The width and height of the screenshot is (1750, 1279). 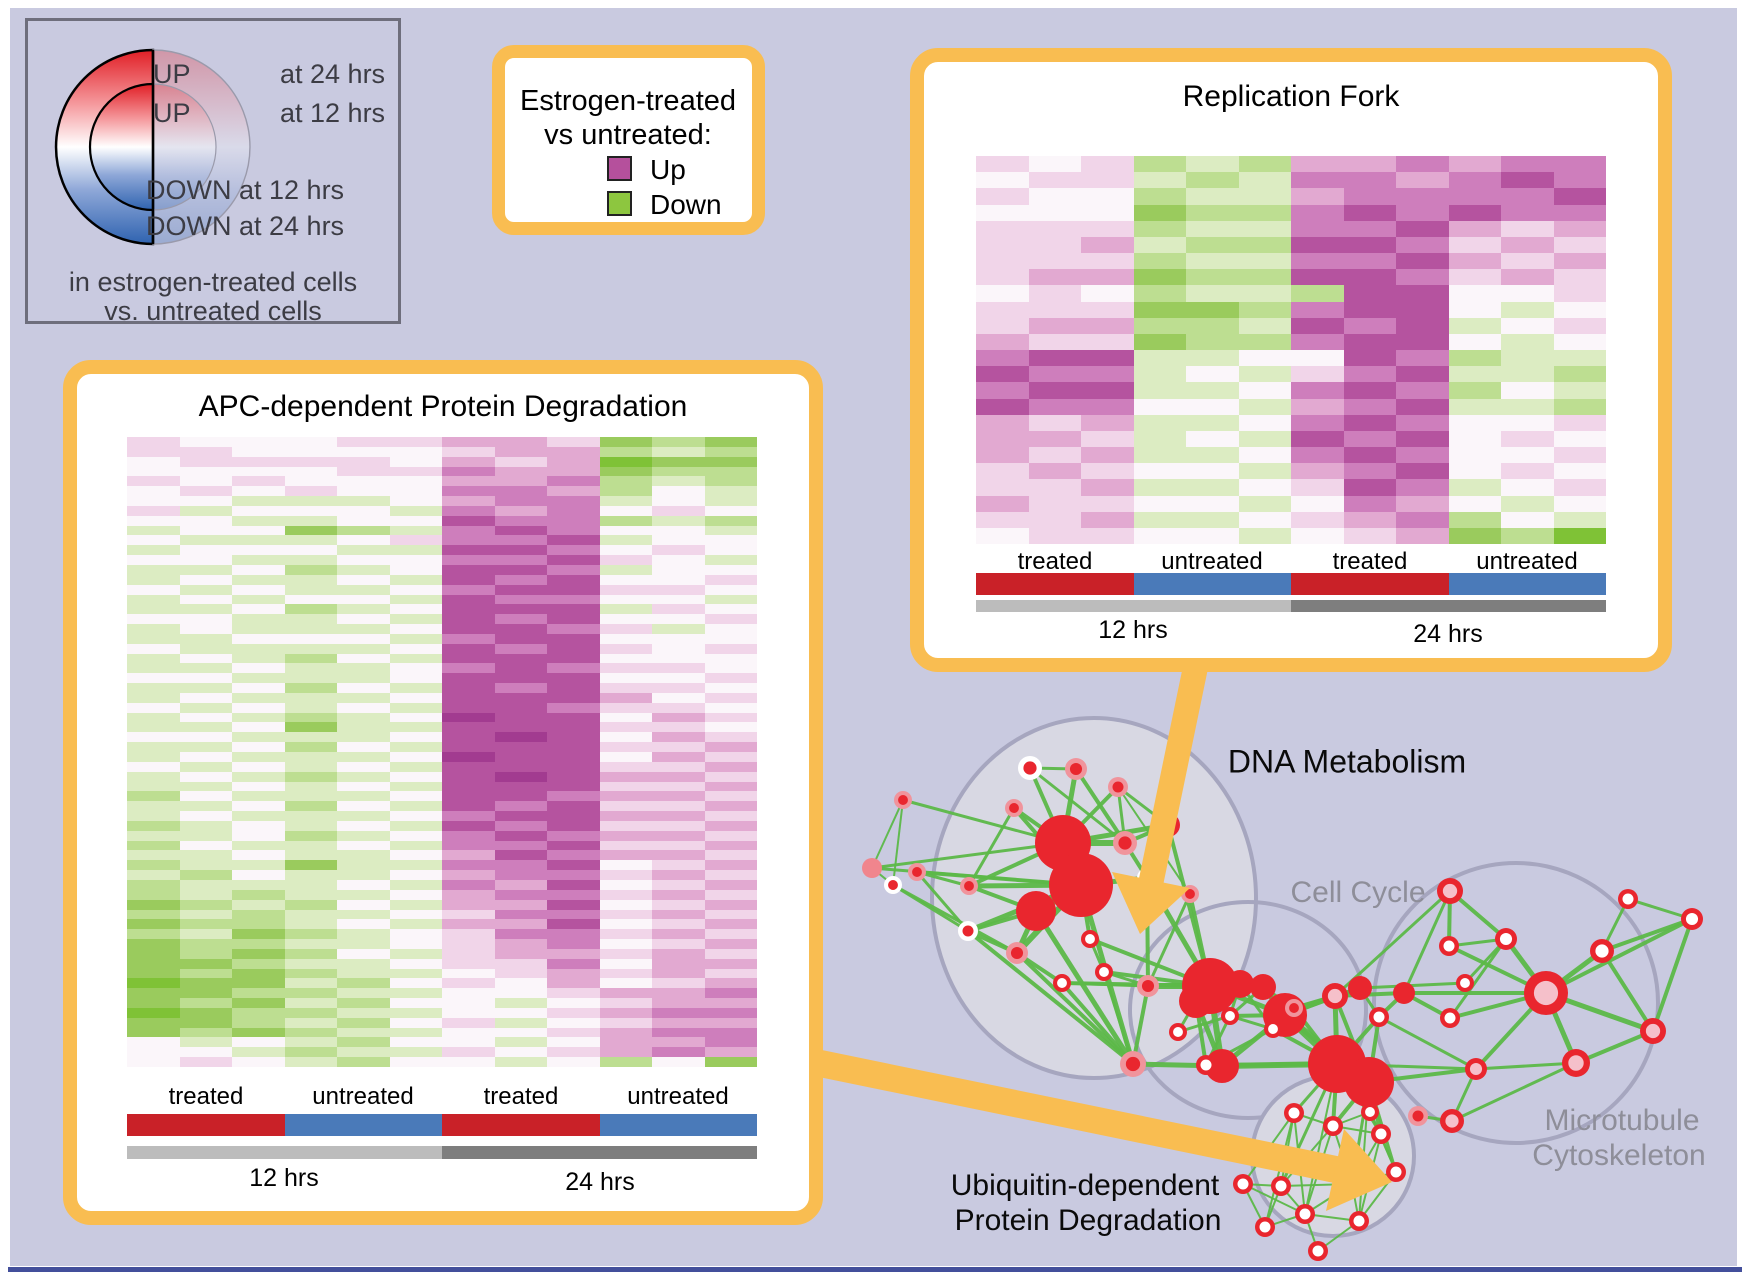 What do you see at coordinates (1427, 1043) in the screenshot?
I see `network-edge` at bounding box center [1427, 1043].